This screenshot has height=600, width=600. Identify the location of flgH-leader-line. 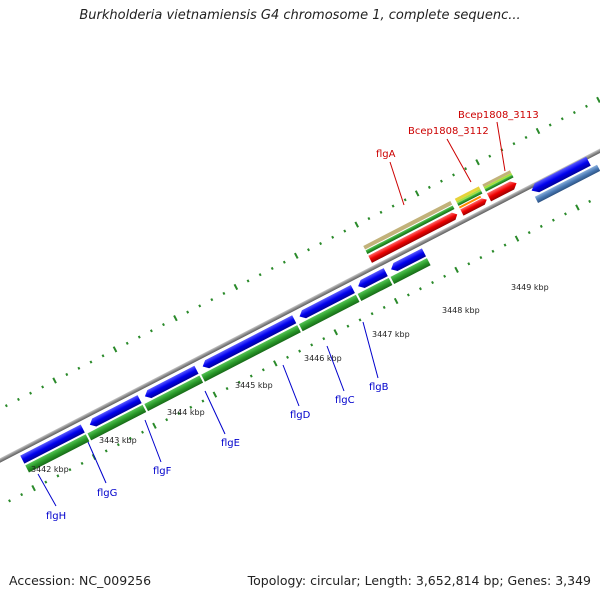
(47, 490).